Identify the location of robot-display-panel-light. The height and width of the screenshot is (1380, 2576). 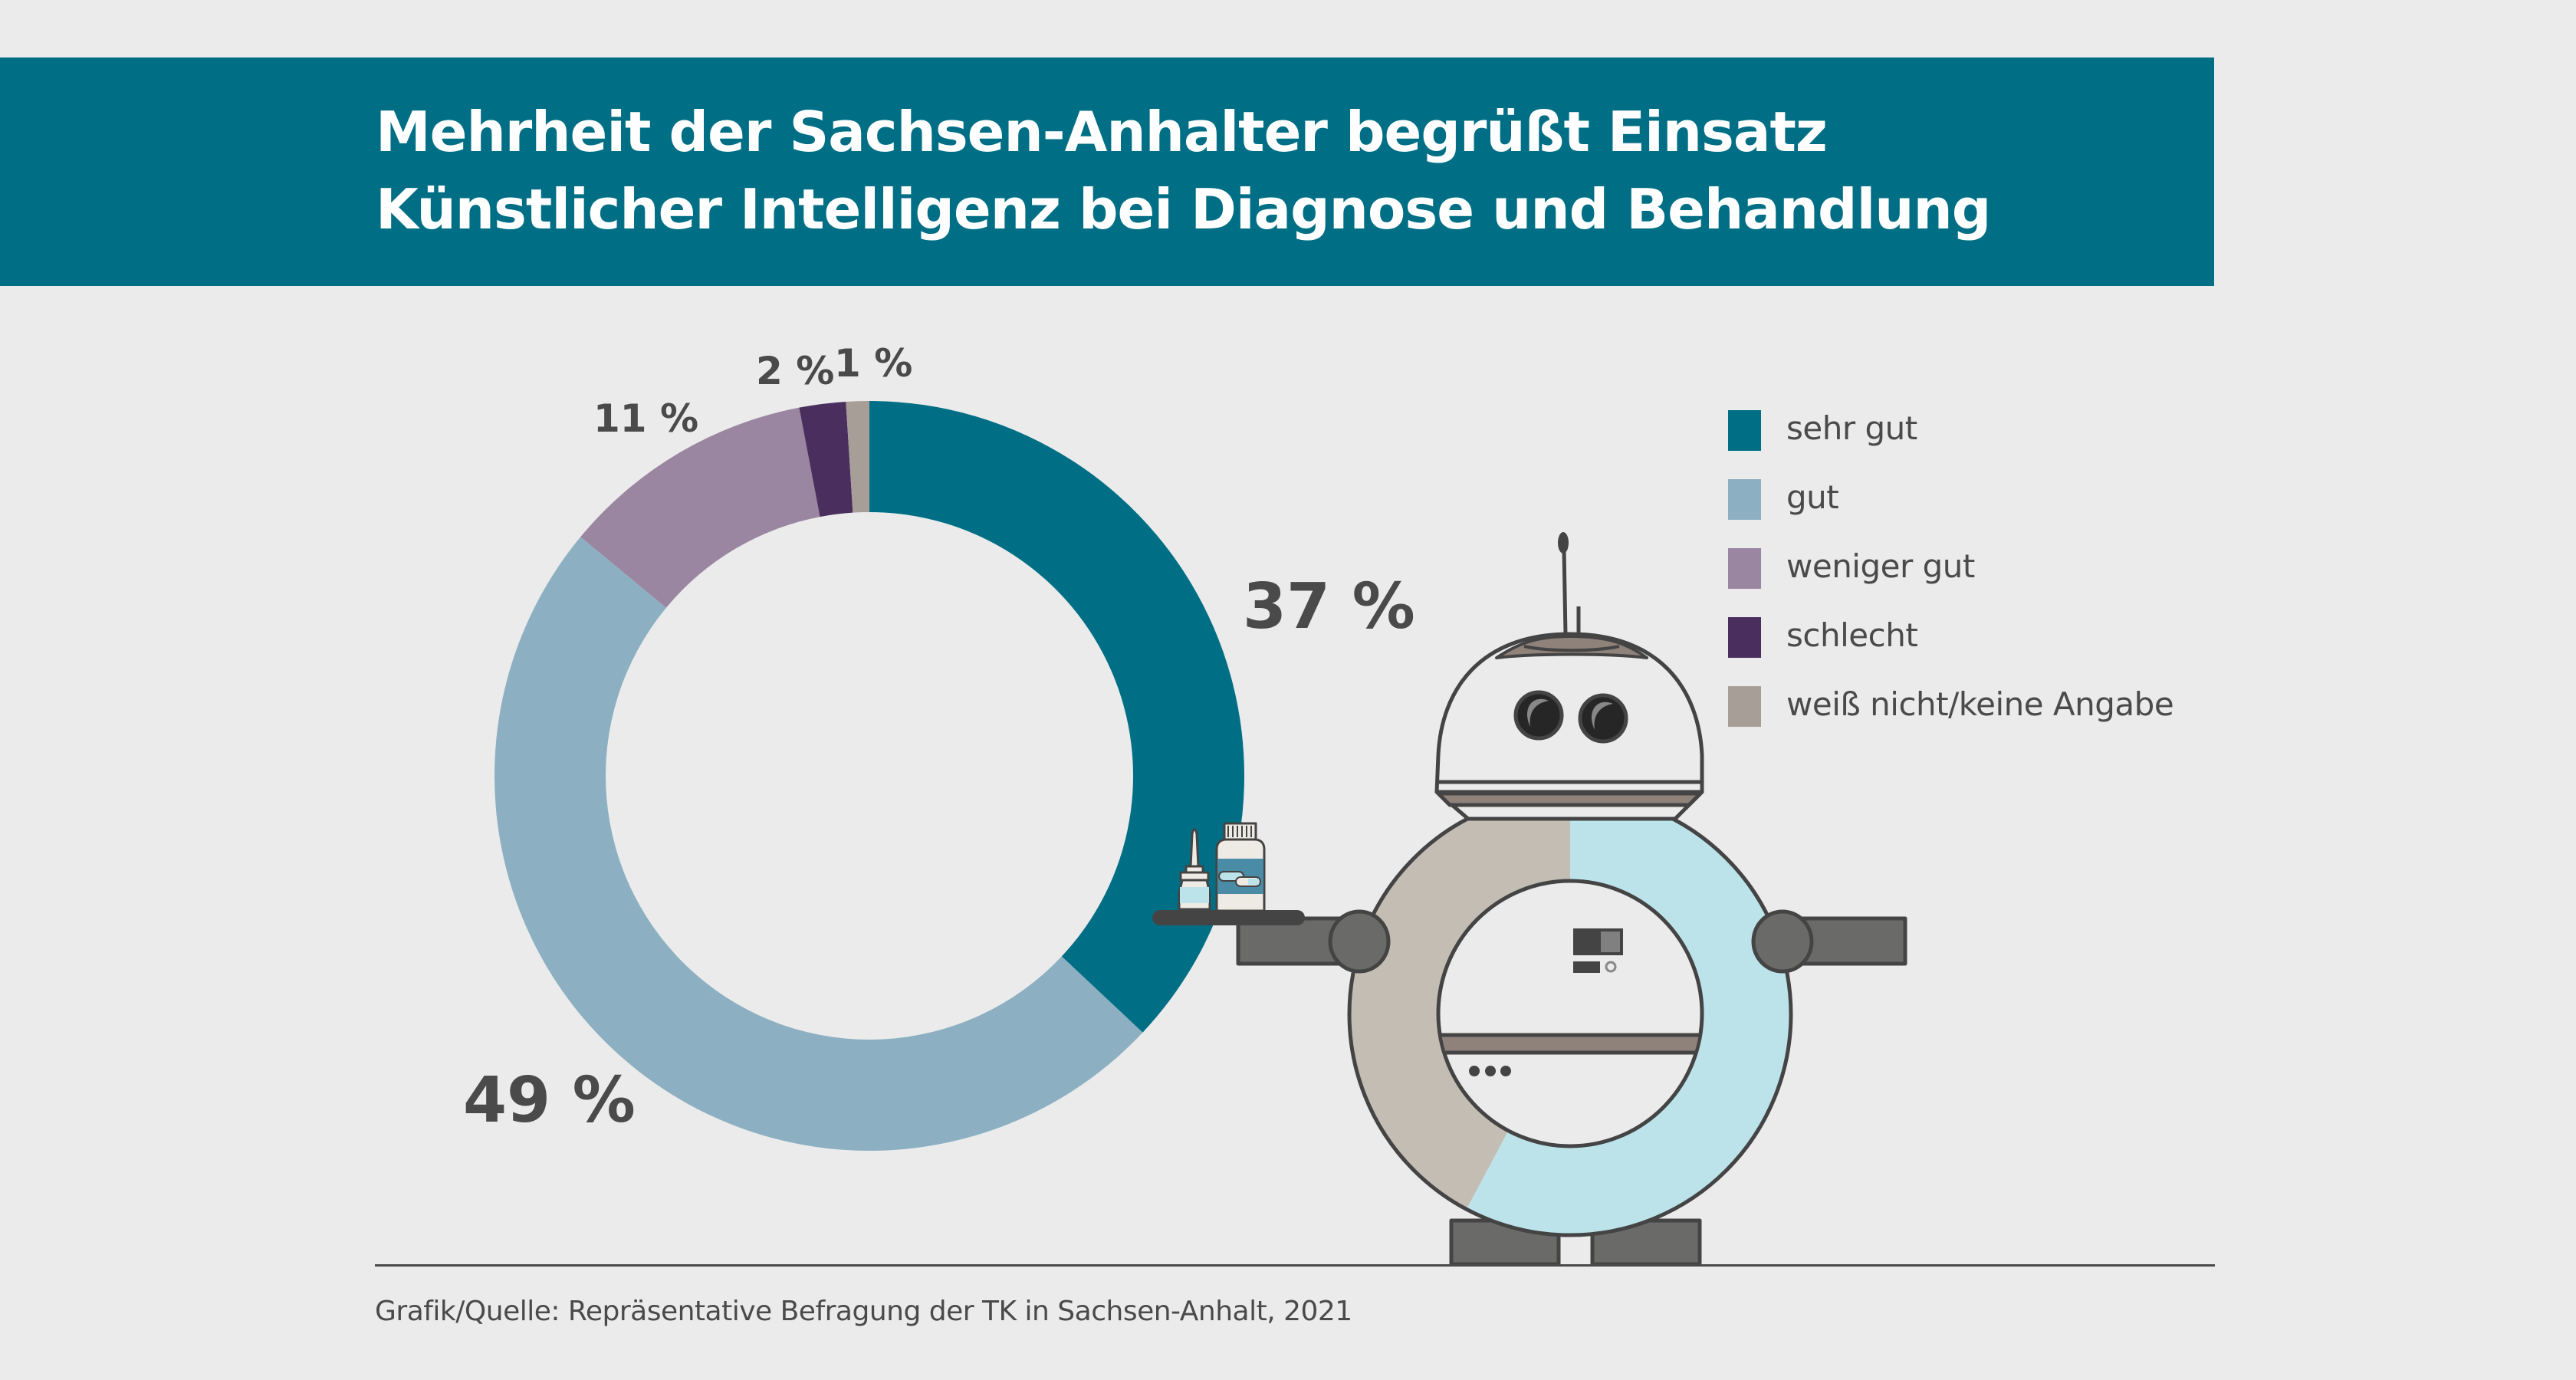
(1611, 942).